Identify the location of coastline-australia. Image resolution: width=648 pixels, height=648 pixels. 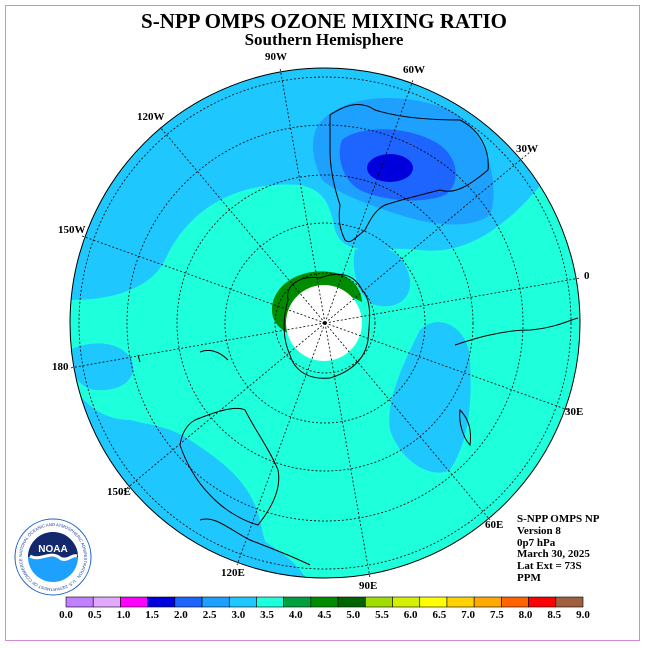
(229, 466).